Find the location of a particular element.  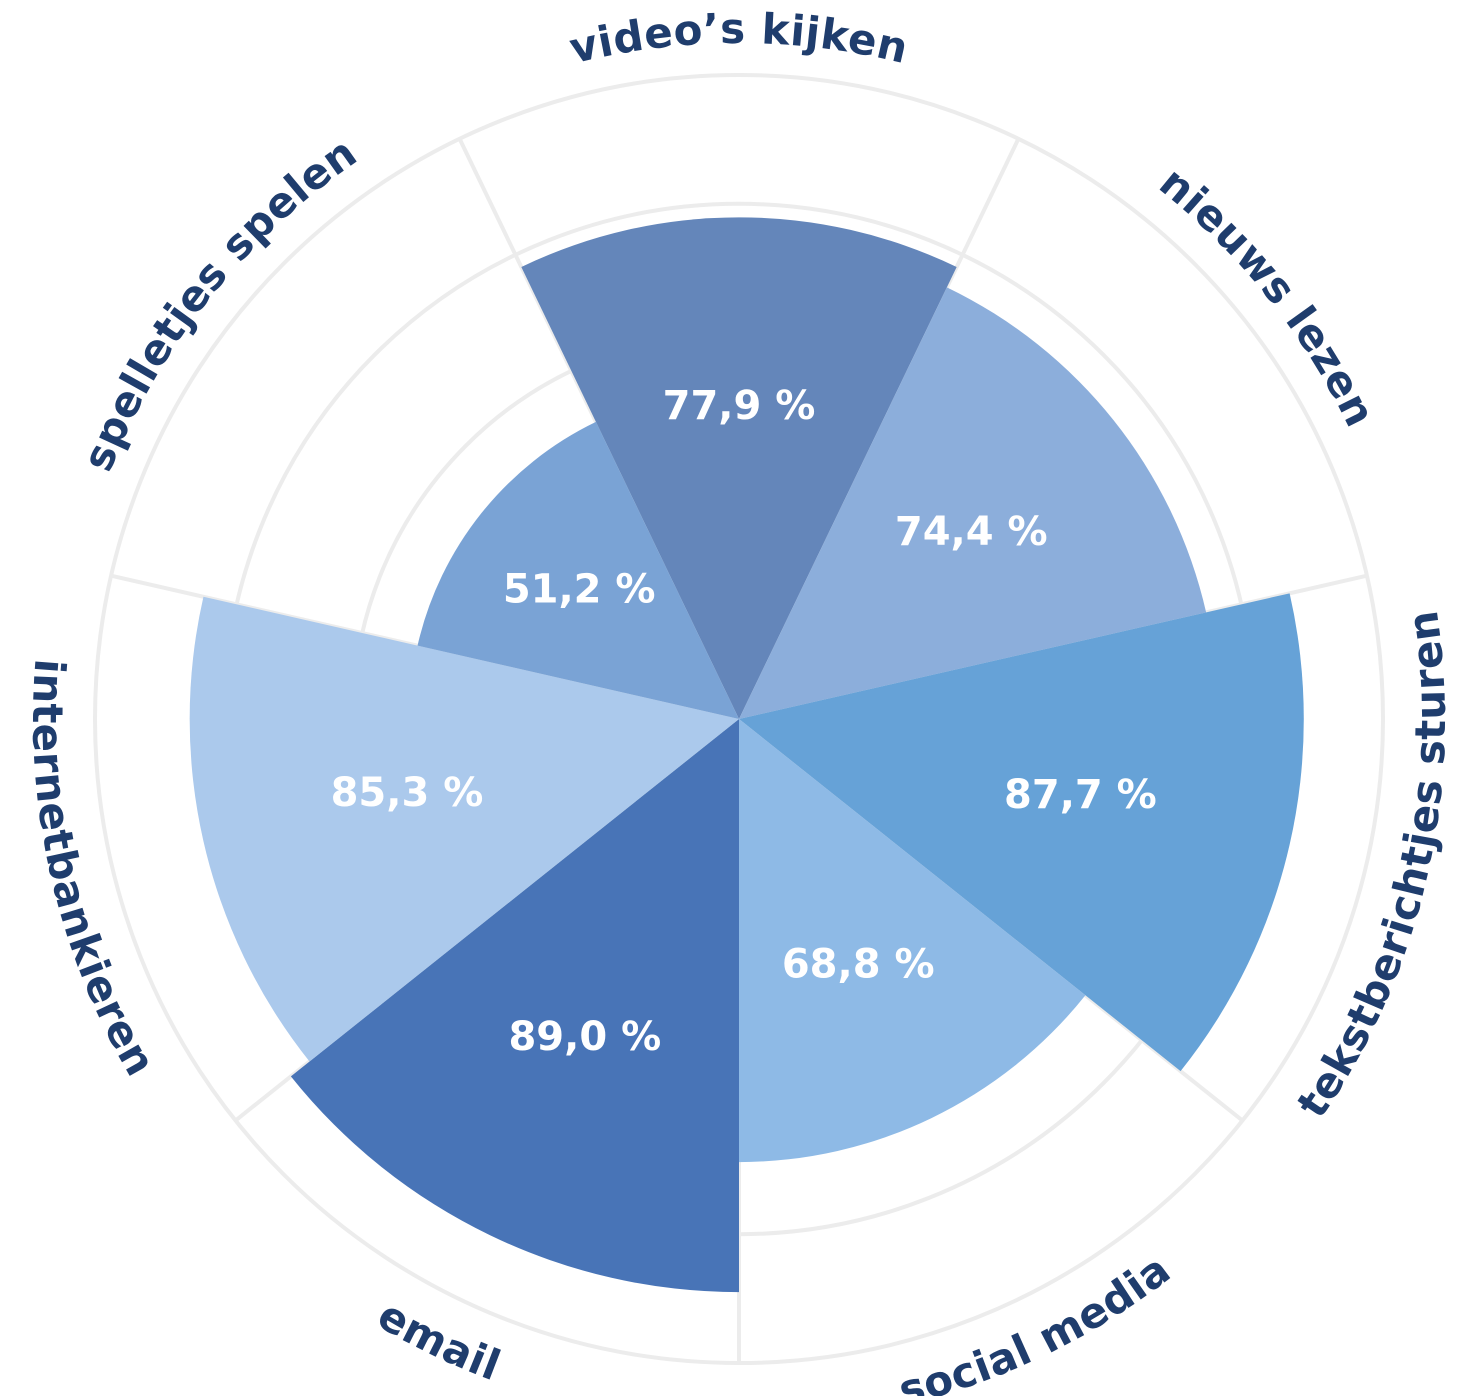

category-label-spelletjes-spelen: spelletjes spelen is located at coordinates (219, 302).